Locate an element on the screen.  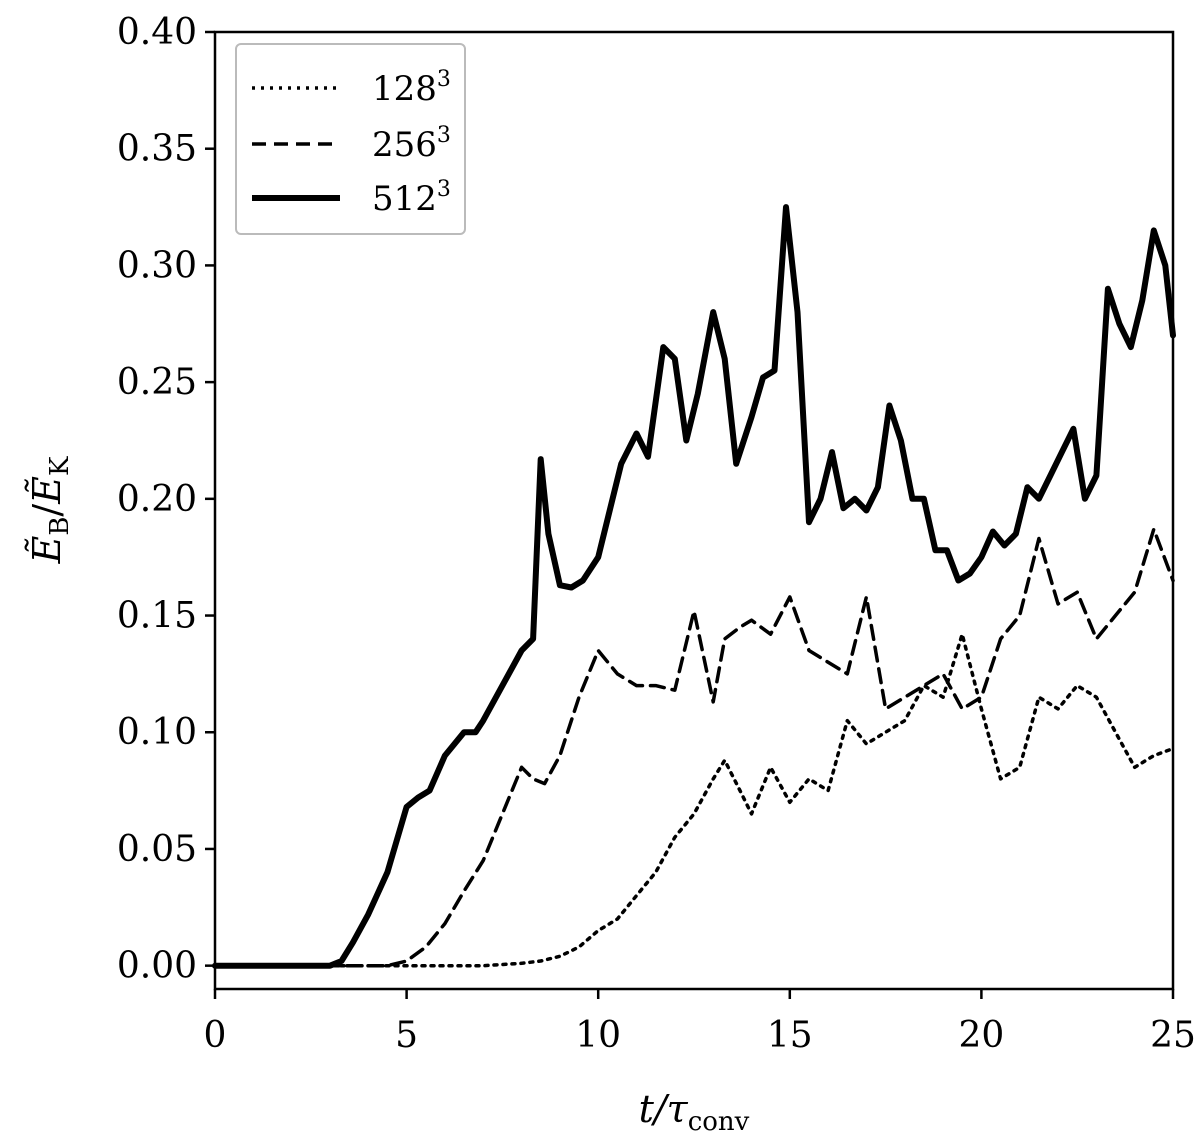
y-axis-label-denominator: Ẽ is located at coordinates (47, 490).